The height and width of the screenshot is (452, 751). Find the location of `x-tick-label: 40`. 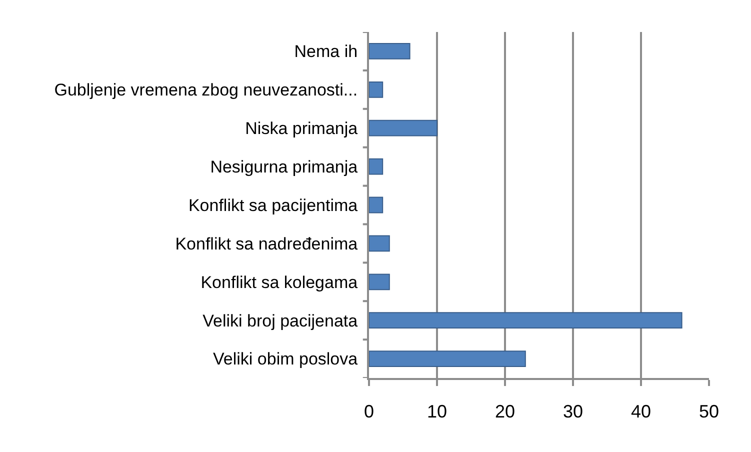

x-tick-label: 40 is located at coordinates (641, 412).